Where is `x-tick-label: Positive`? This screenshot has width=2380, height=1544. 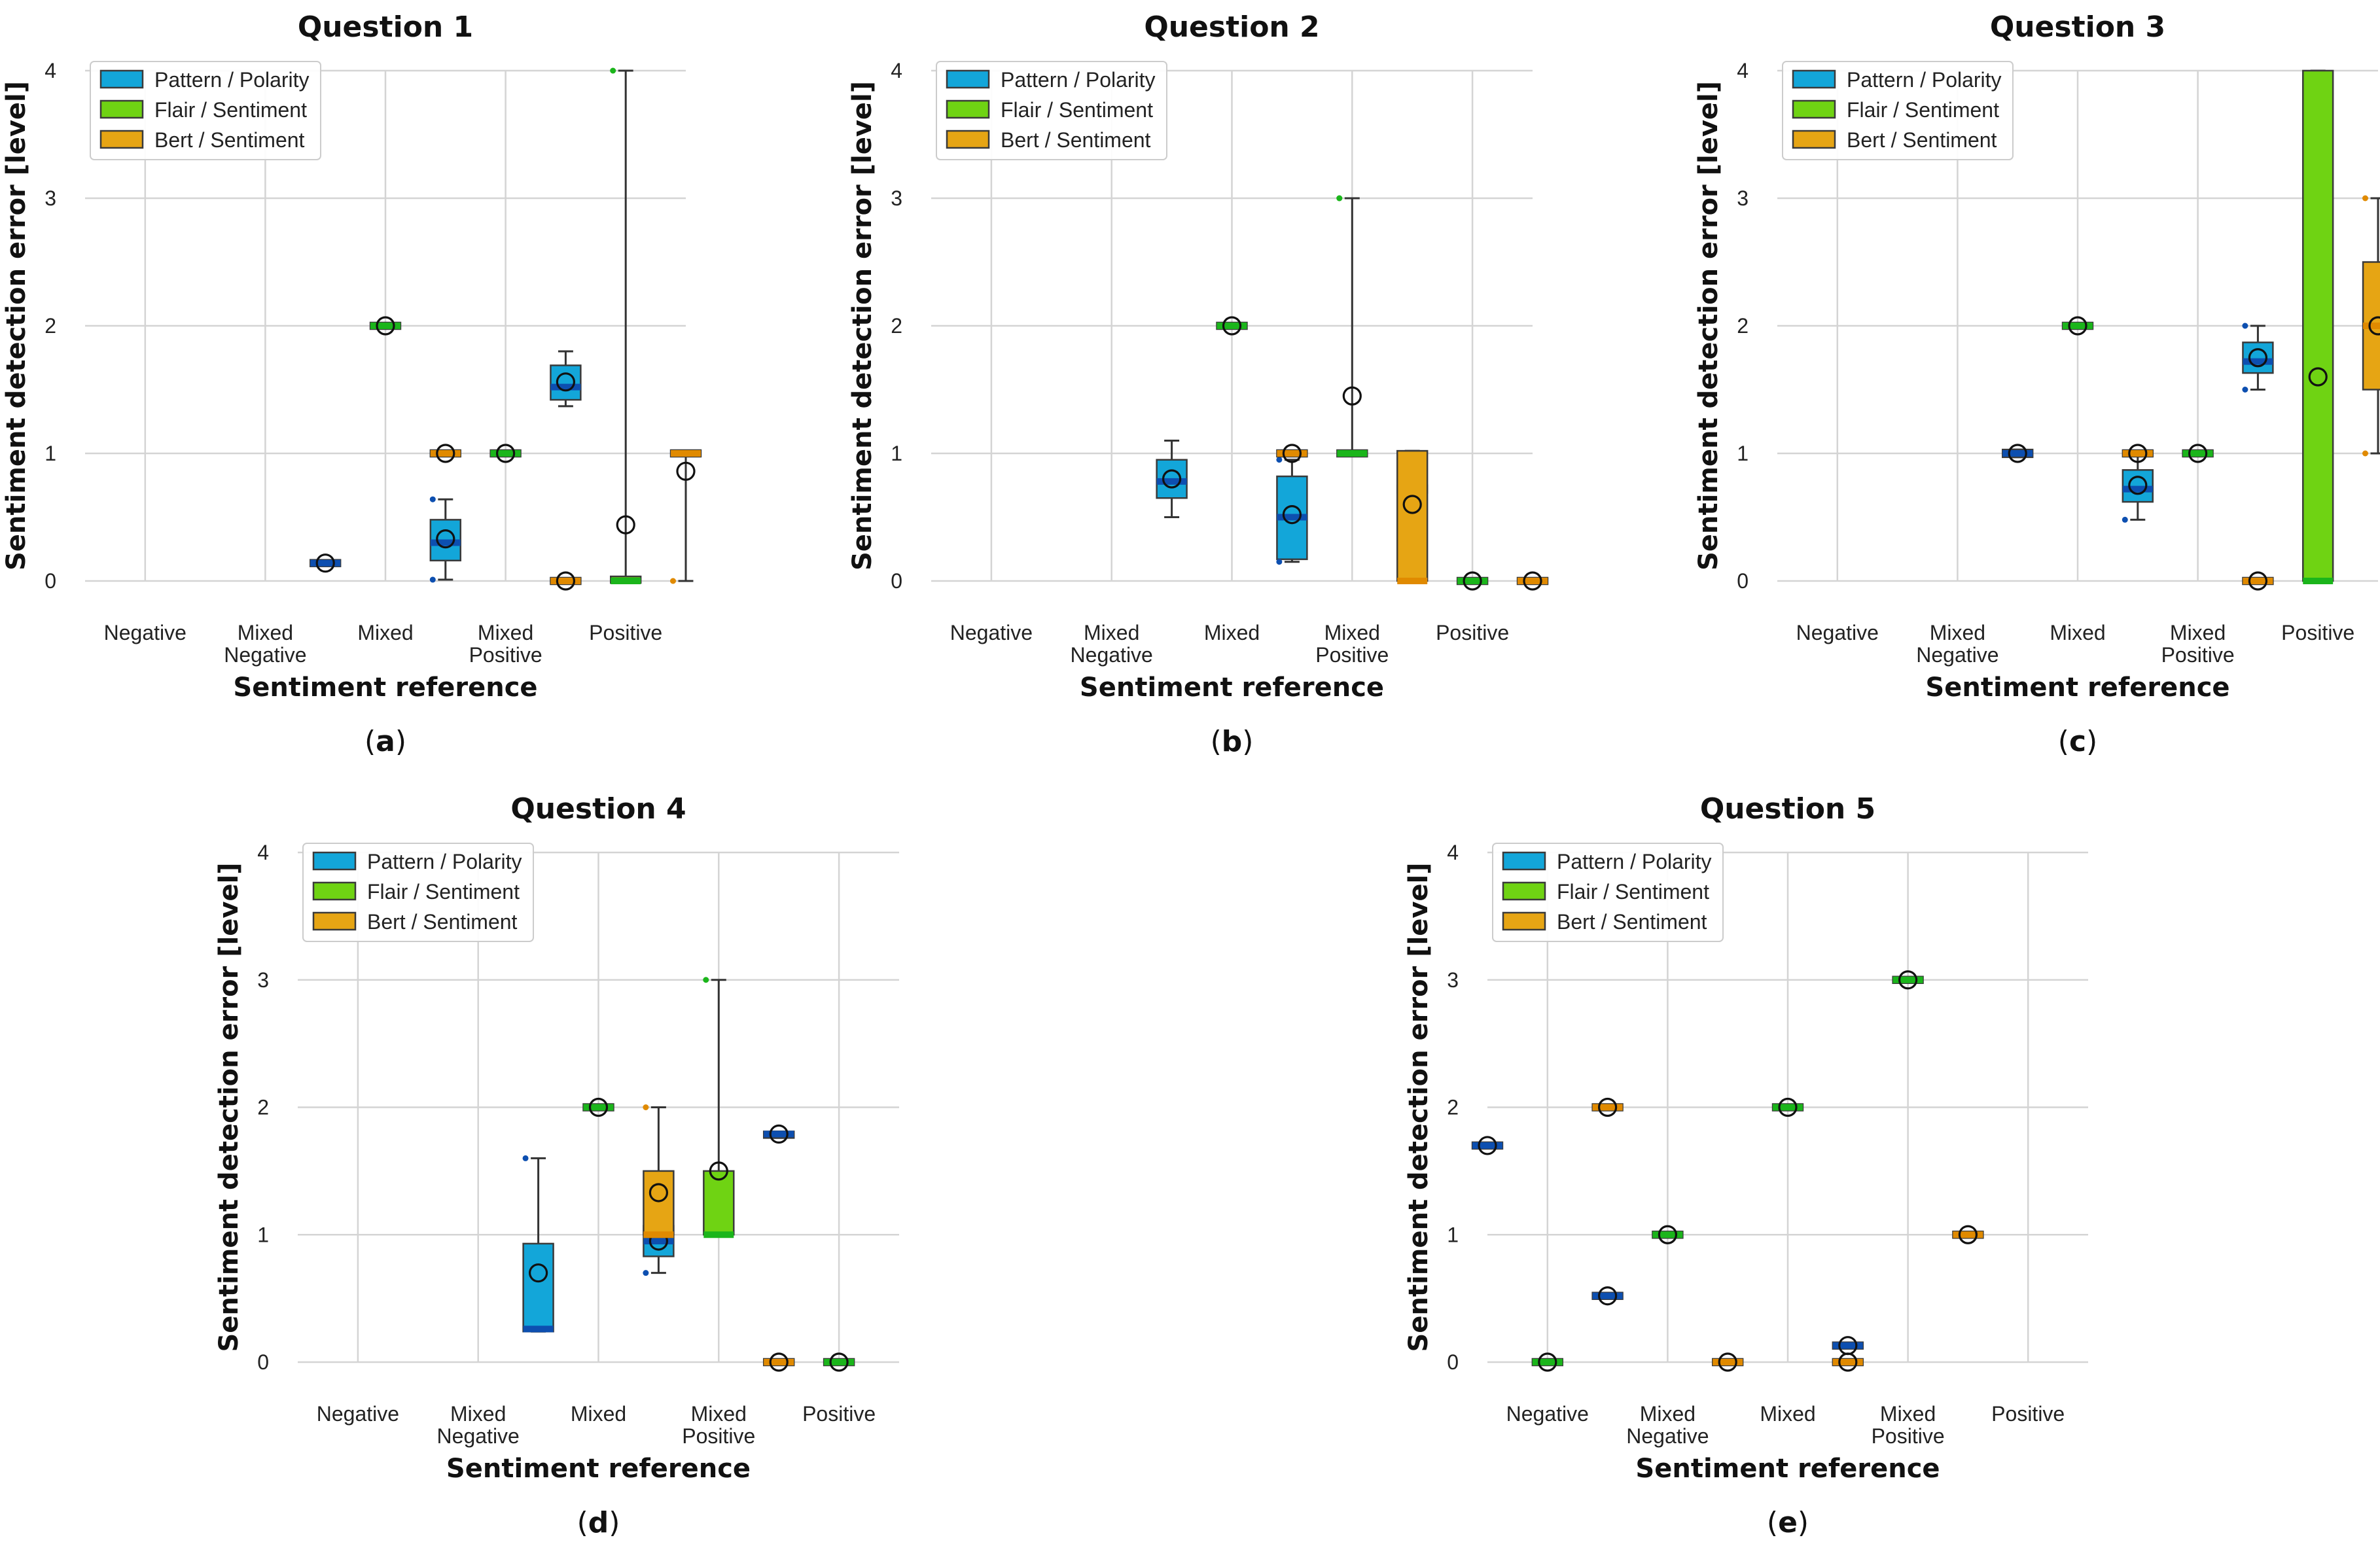
x-tick-label: Positive is located at coordinates (2317, 632).